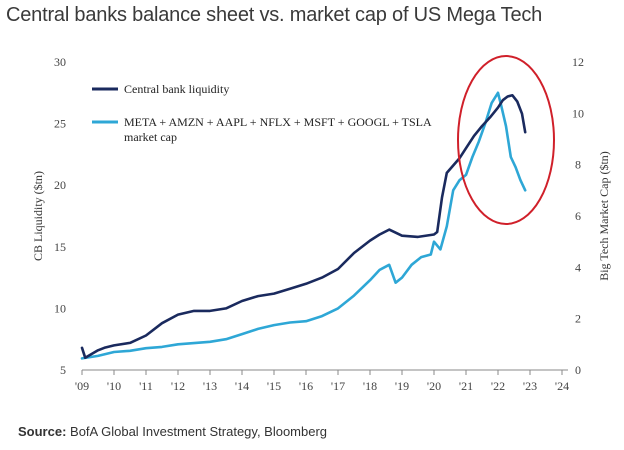  Describe the element at coordinates (242, 386) in the screenshot. I see `x-tick-label: '14` at that location.